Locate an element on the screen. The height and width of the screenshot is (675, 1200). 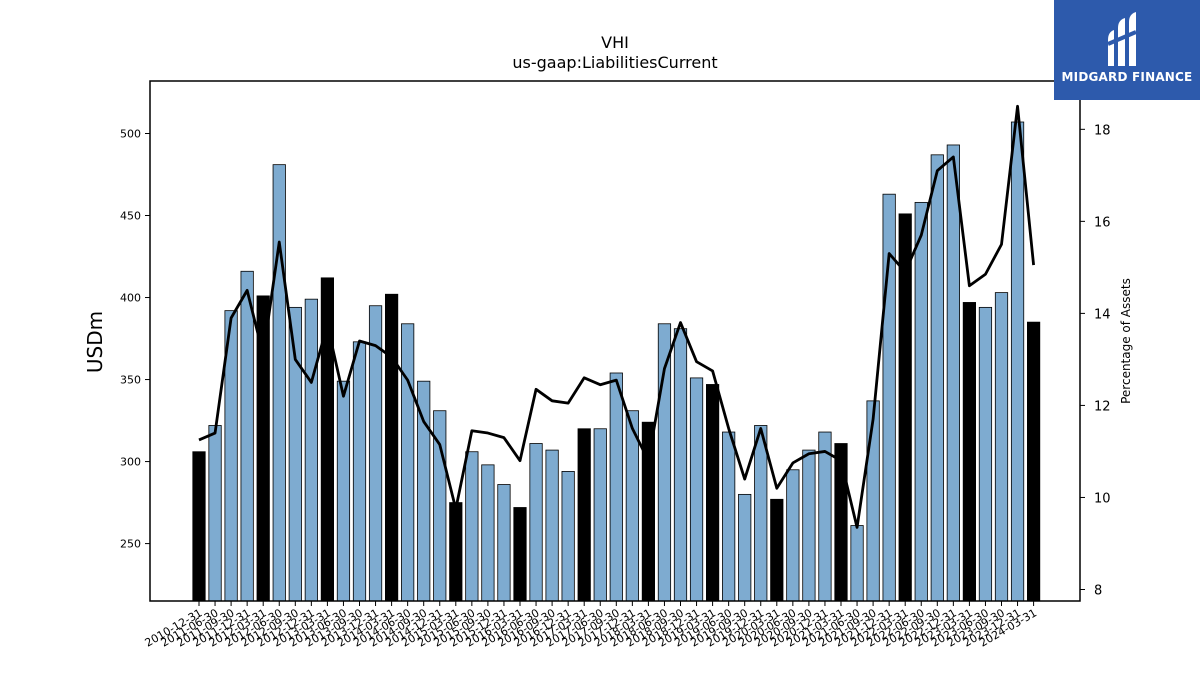
y2-axis-label: Percentage of Assets is located at coordinates (1126, 341).